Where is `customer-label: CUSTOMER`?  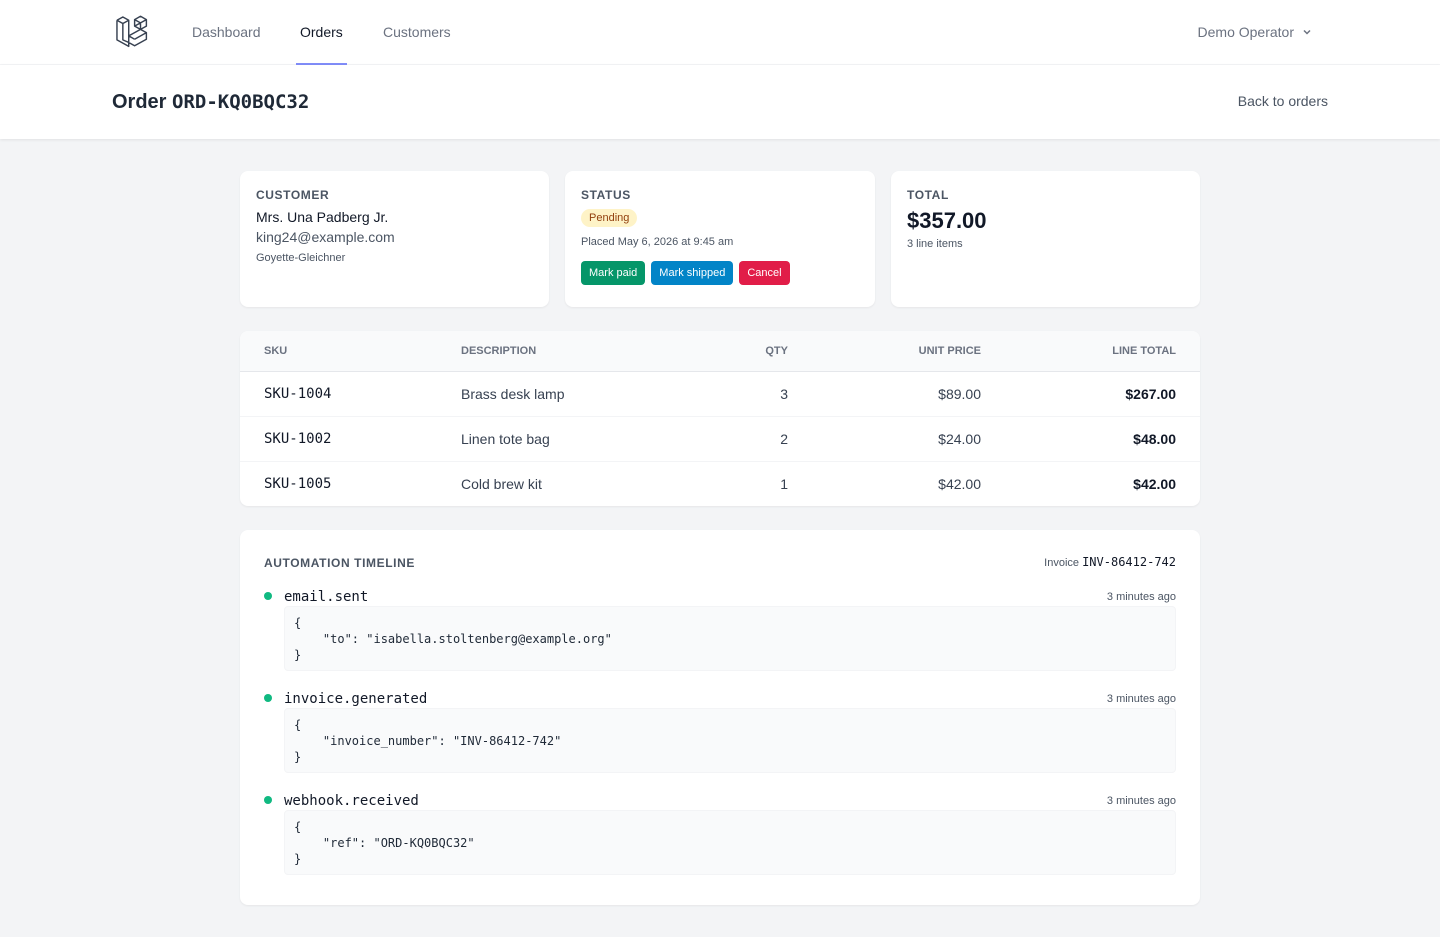
customer-label: CUSTOMER is located at coordinates (293, 195).